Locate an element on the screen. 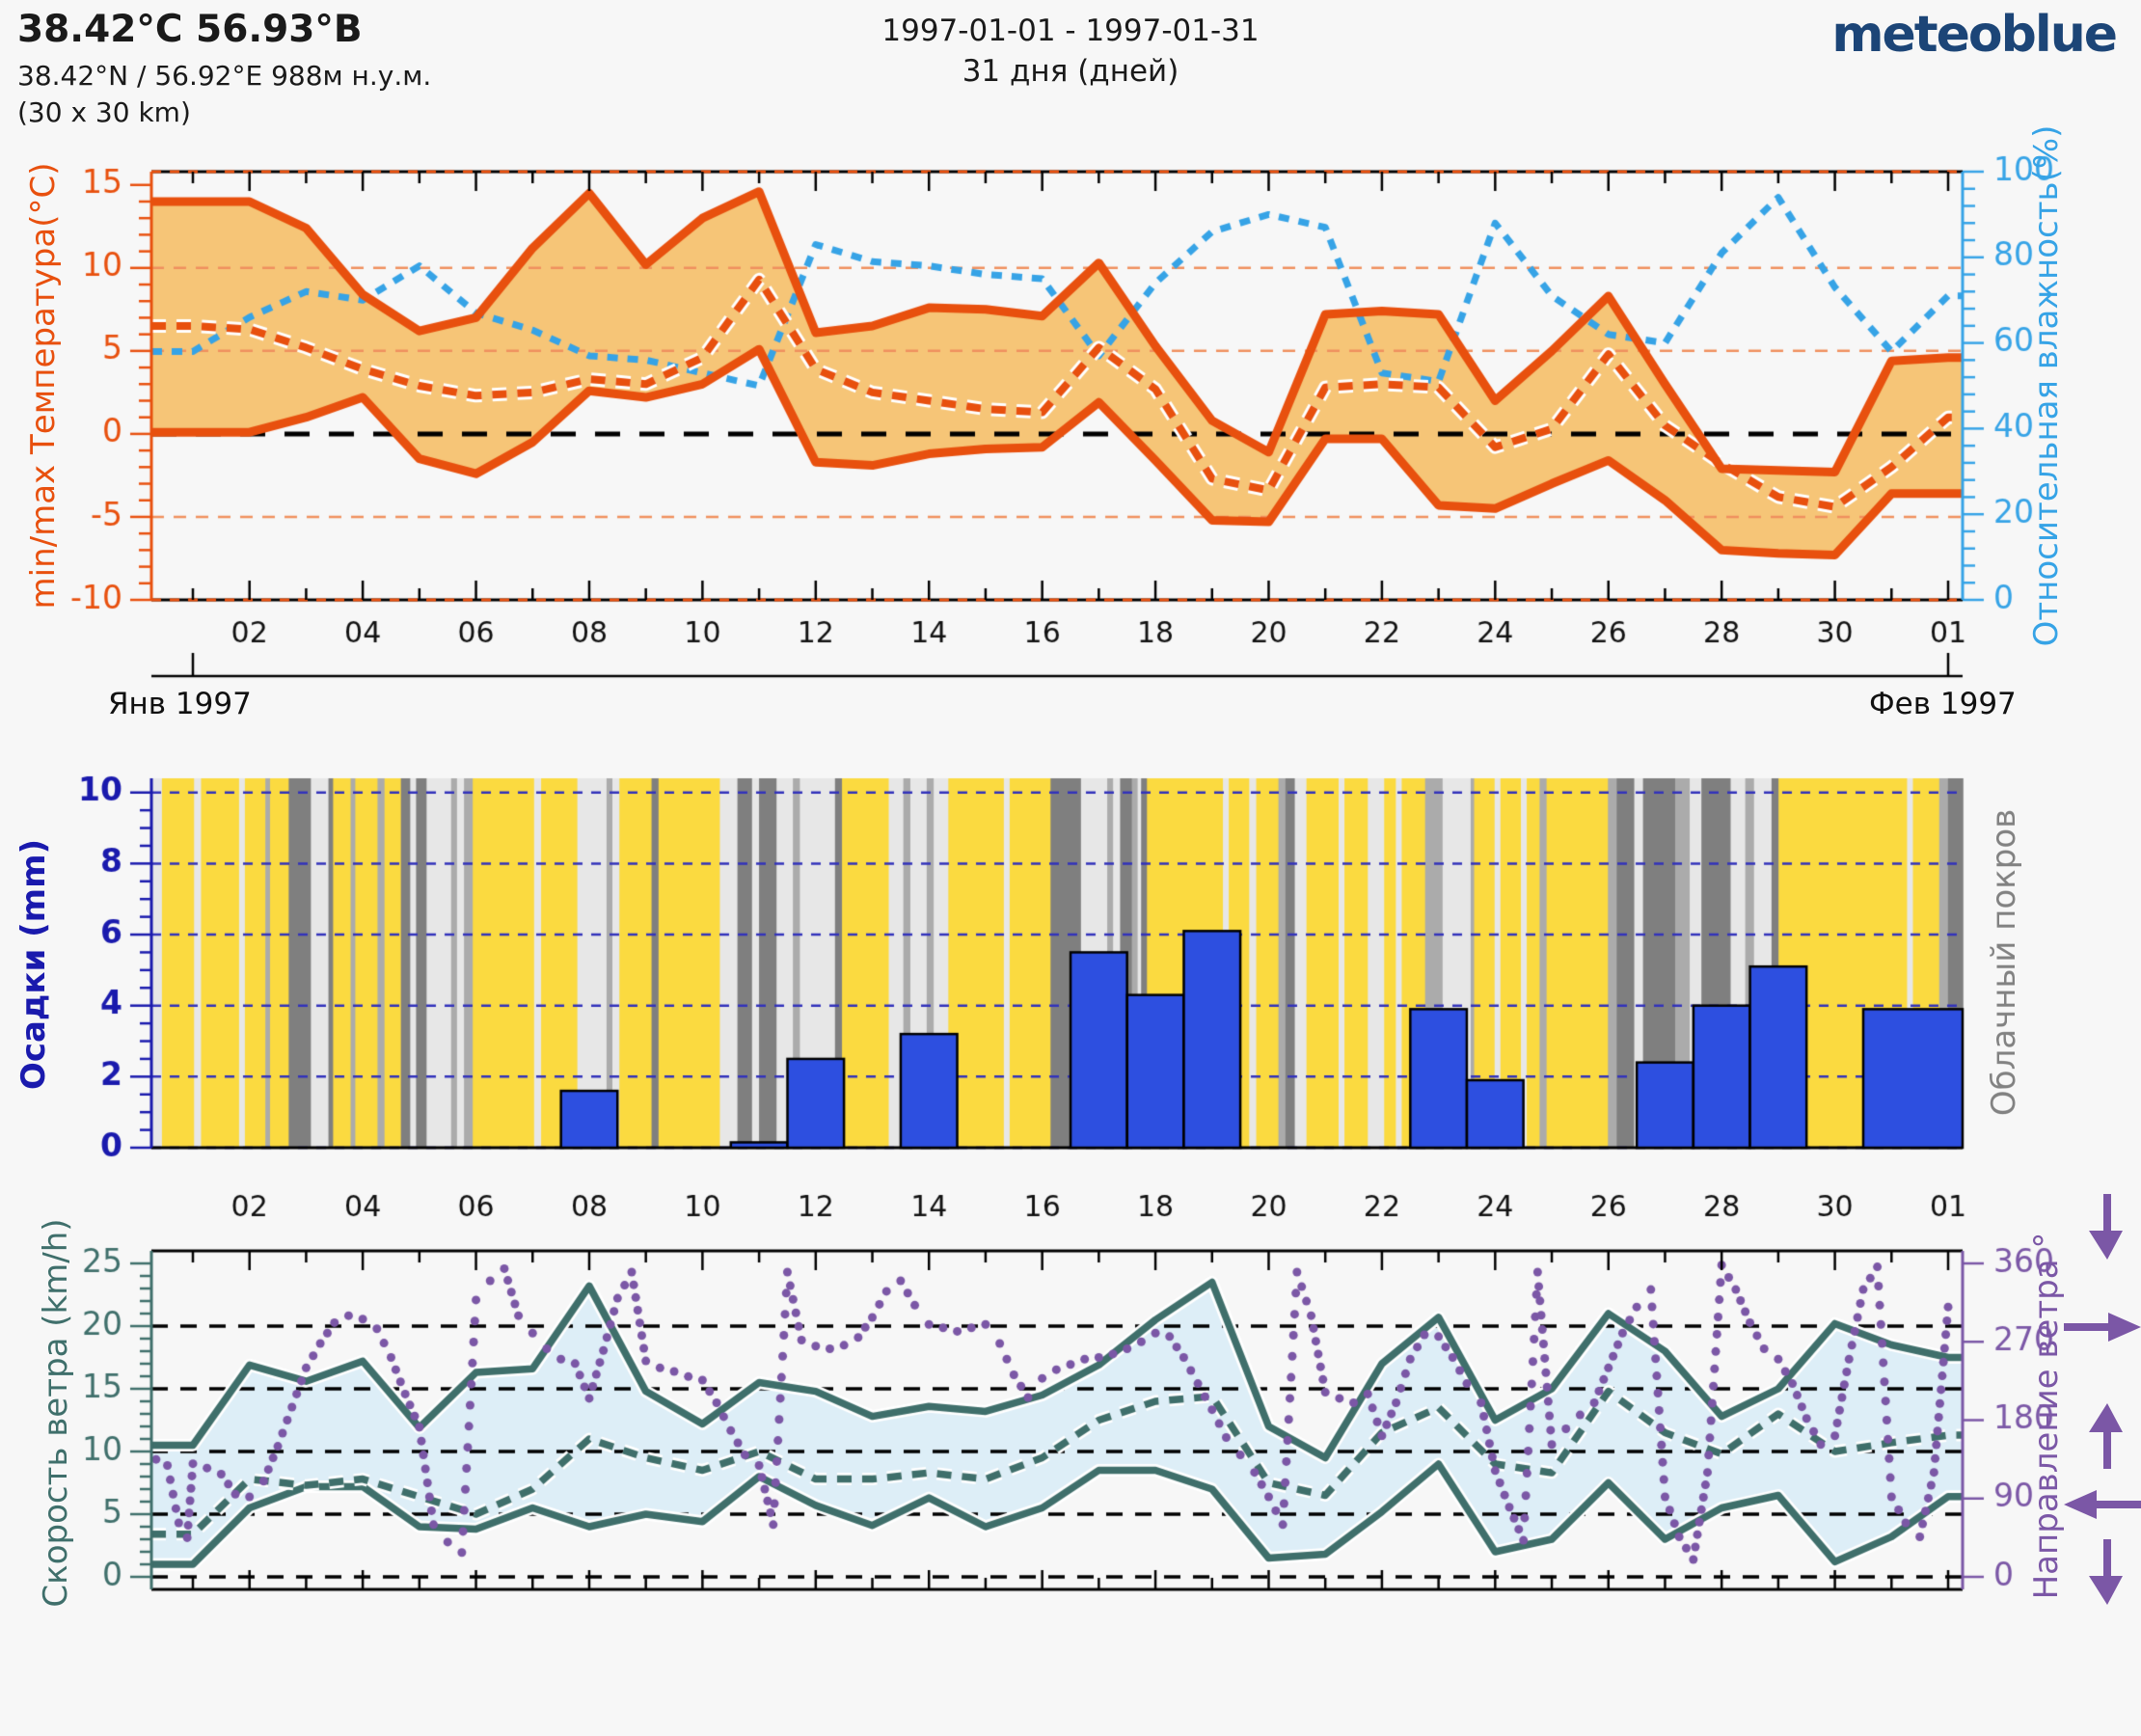 This screenshot has width=2141, height=1736. duration-subtitle: 31 дня (дней) is located at coordinates (1070, 72).